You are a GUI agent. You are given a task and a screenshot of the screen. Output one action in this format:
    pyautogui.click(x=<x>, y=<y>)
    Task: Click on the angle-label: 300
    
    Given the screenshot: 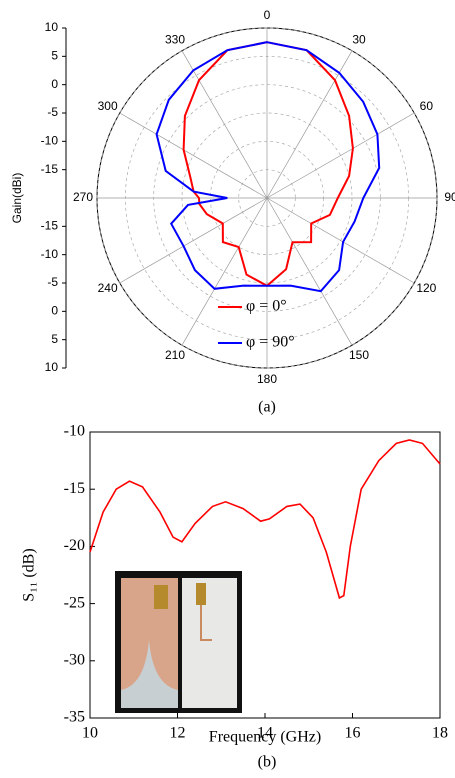 What is the action you would take?
    pyautogui.click(x=108, y=106)
    